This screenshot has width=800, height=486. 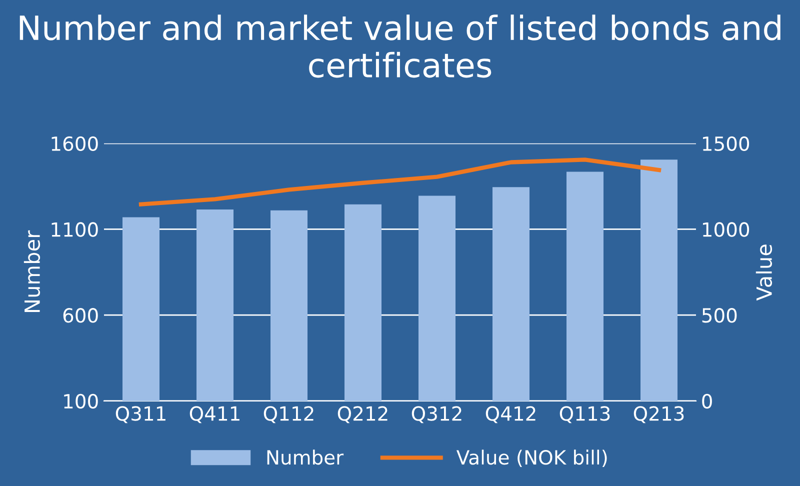 I want to click on chart-title: Number and market value of listed bonds and certificates, so click(x=400, y=46).